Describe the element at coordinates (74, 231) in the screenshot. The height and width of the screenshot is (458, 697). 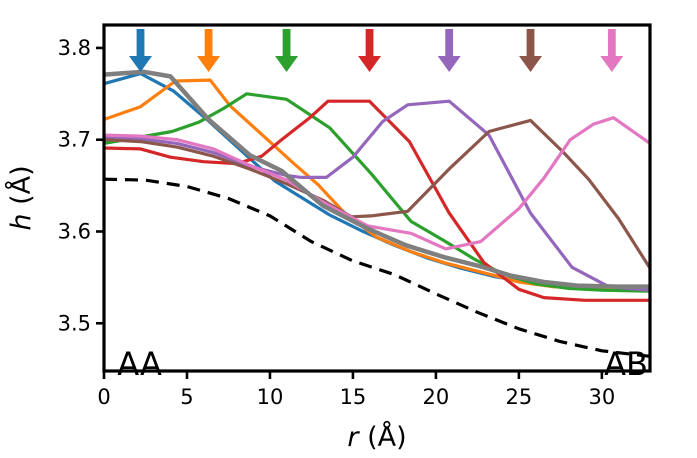
I see `y-tick-label: 3.6` at that location.